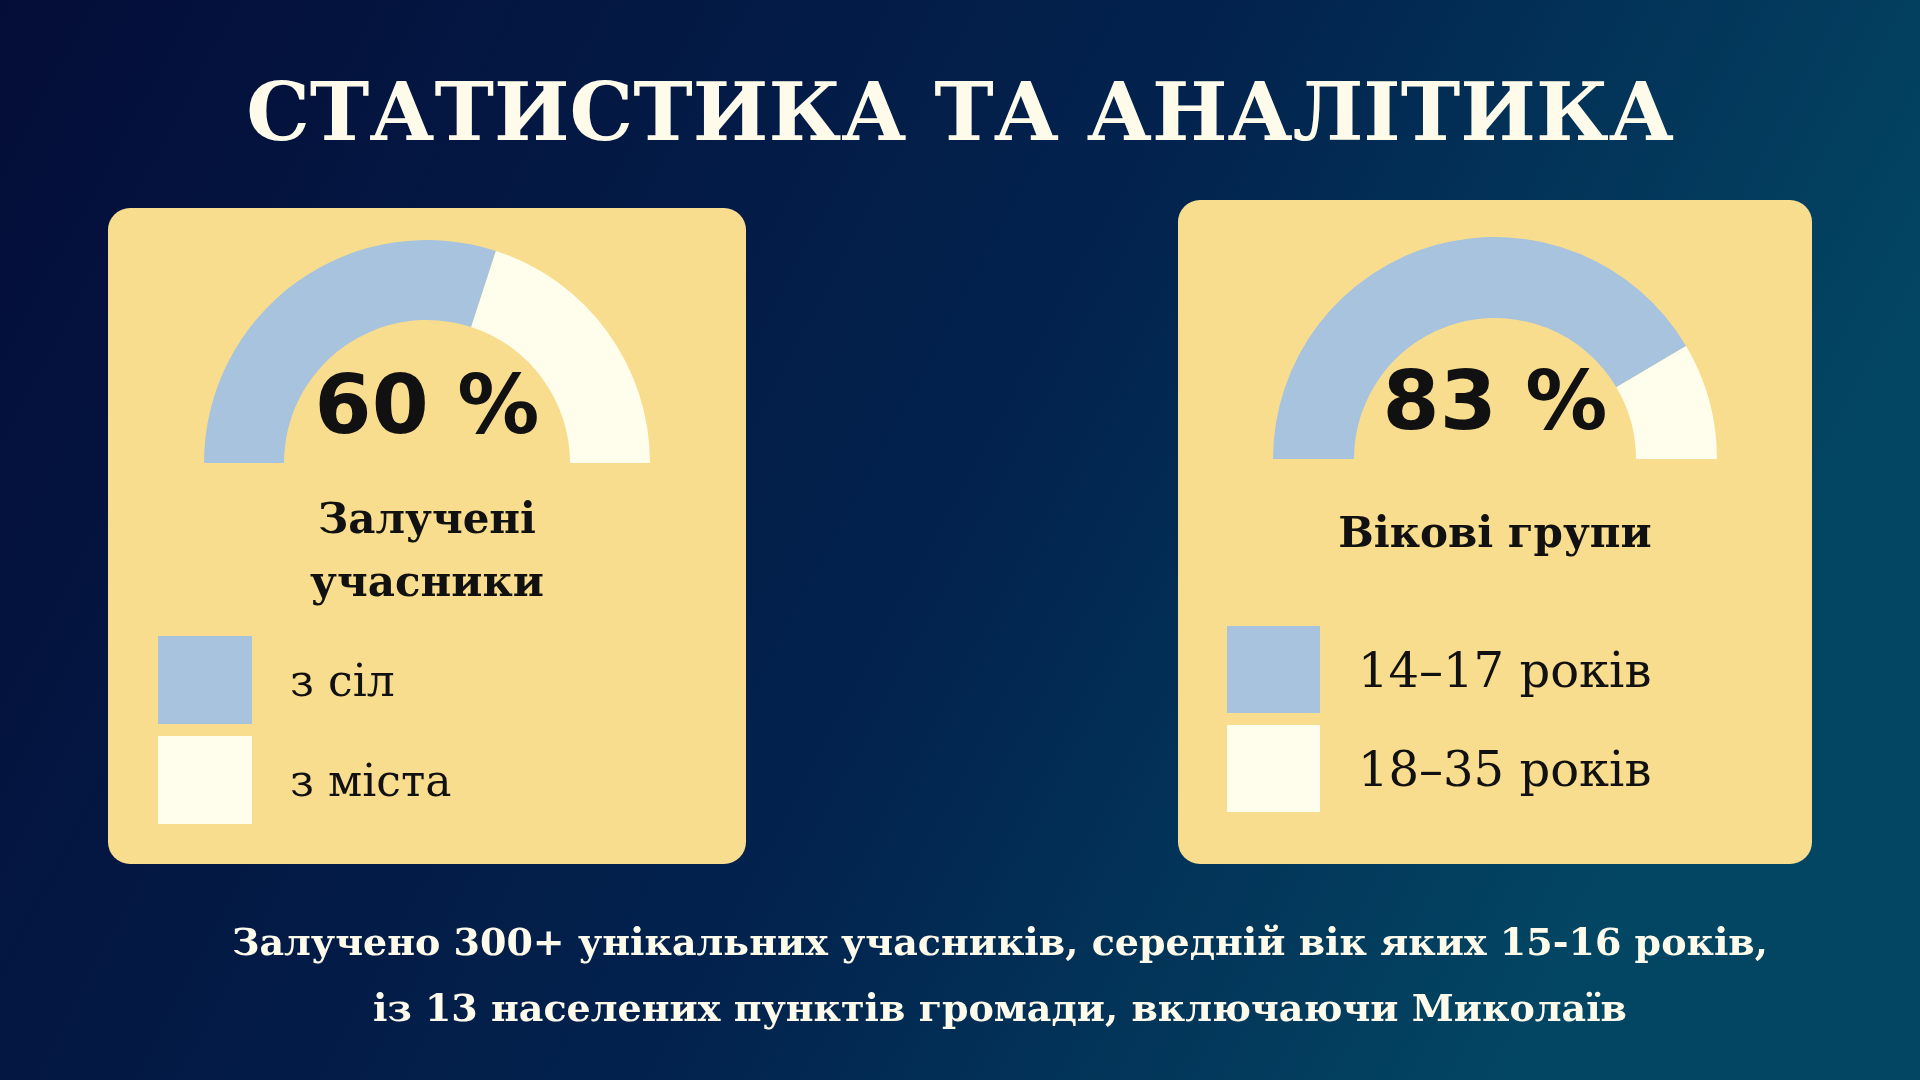  Describe the element at coordinates (1495, 532) in the screenshot. I see `text: Вікові групи` at that location.